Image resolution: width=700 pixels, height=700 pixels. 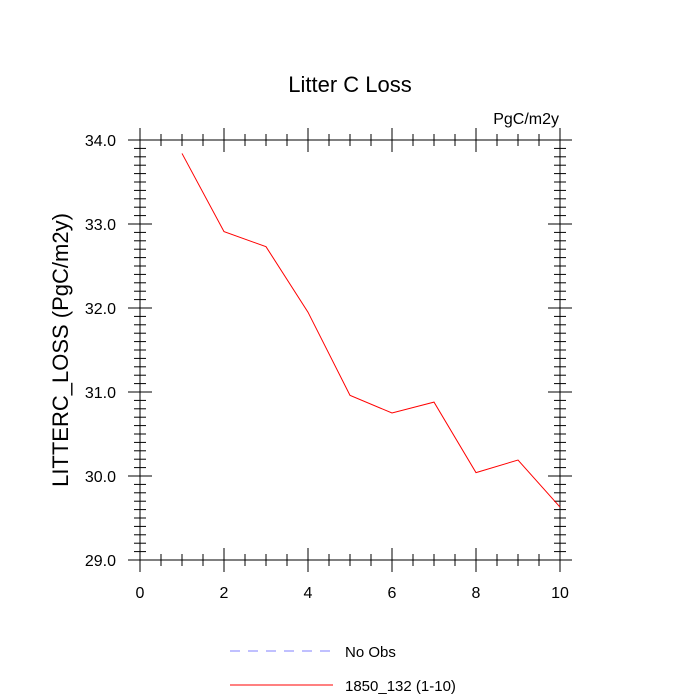 What do you see at coordinates (343, 669) in the screenshot?
I see `legend: No Obs 1850_132 (1-10)` at bounding box center [343, 669].